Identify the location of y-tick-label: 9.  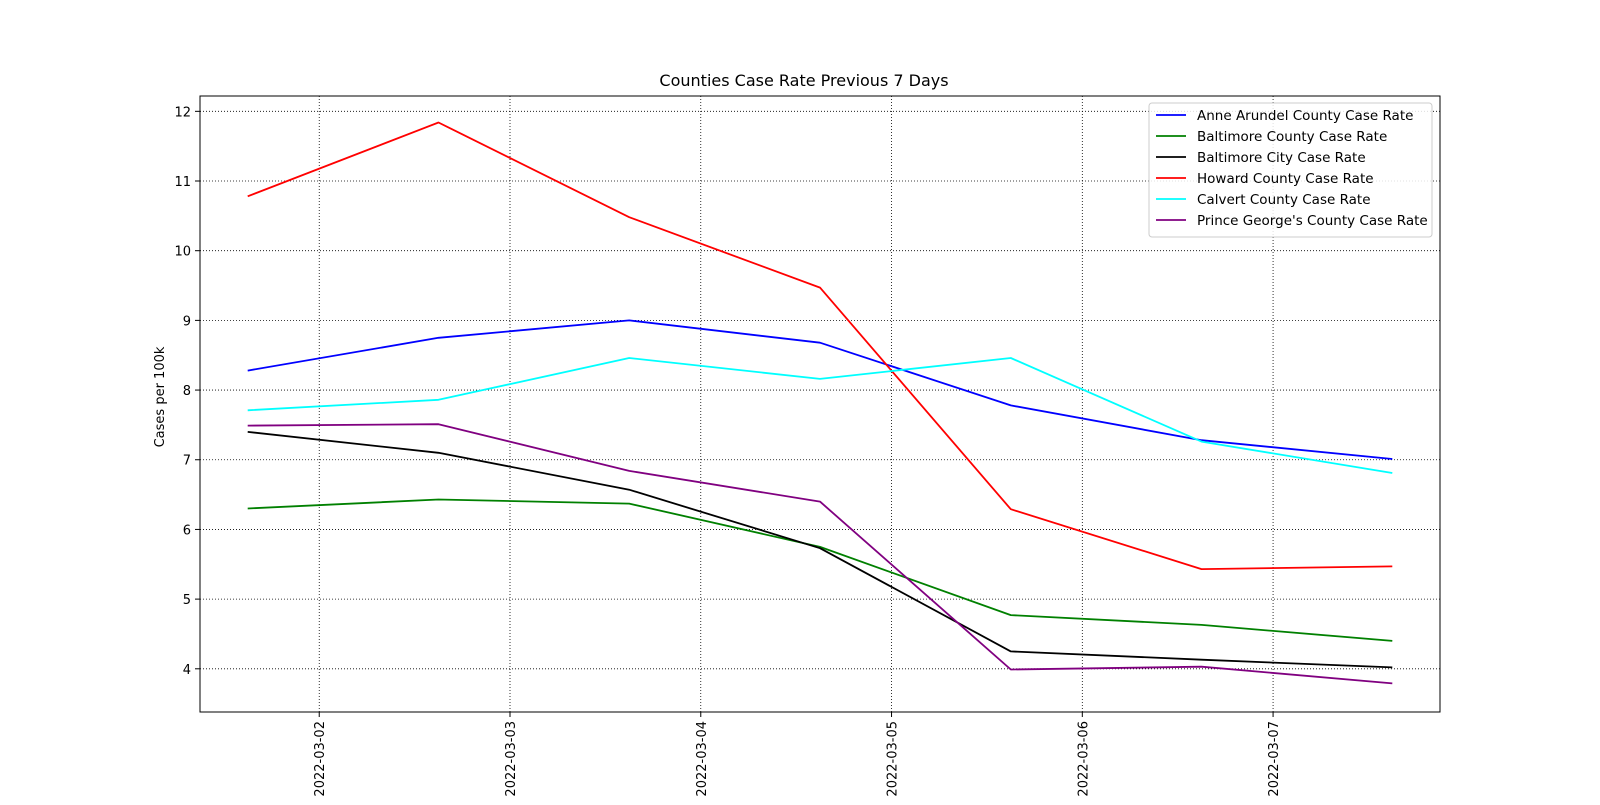
(187, 321).